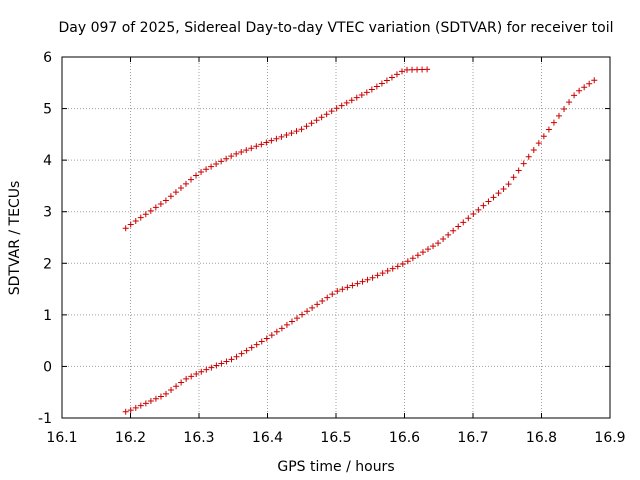 The width and height of the screenshot is (640, 480). Describe the element at coordinates (47, 213) in the screenshot. I see `y-tick-label: 3` at that location.